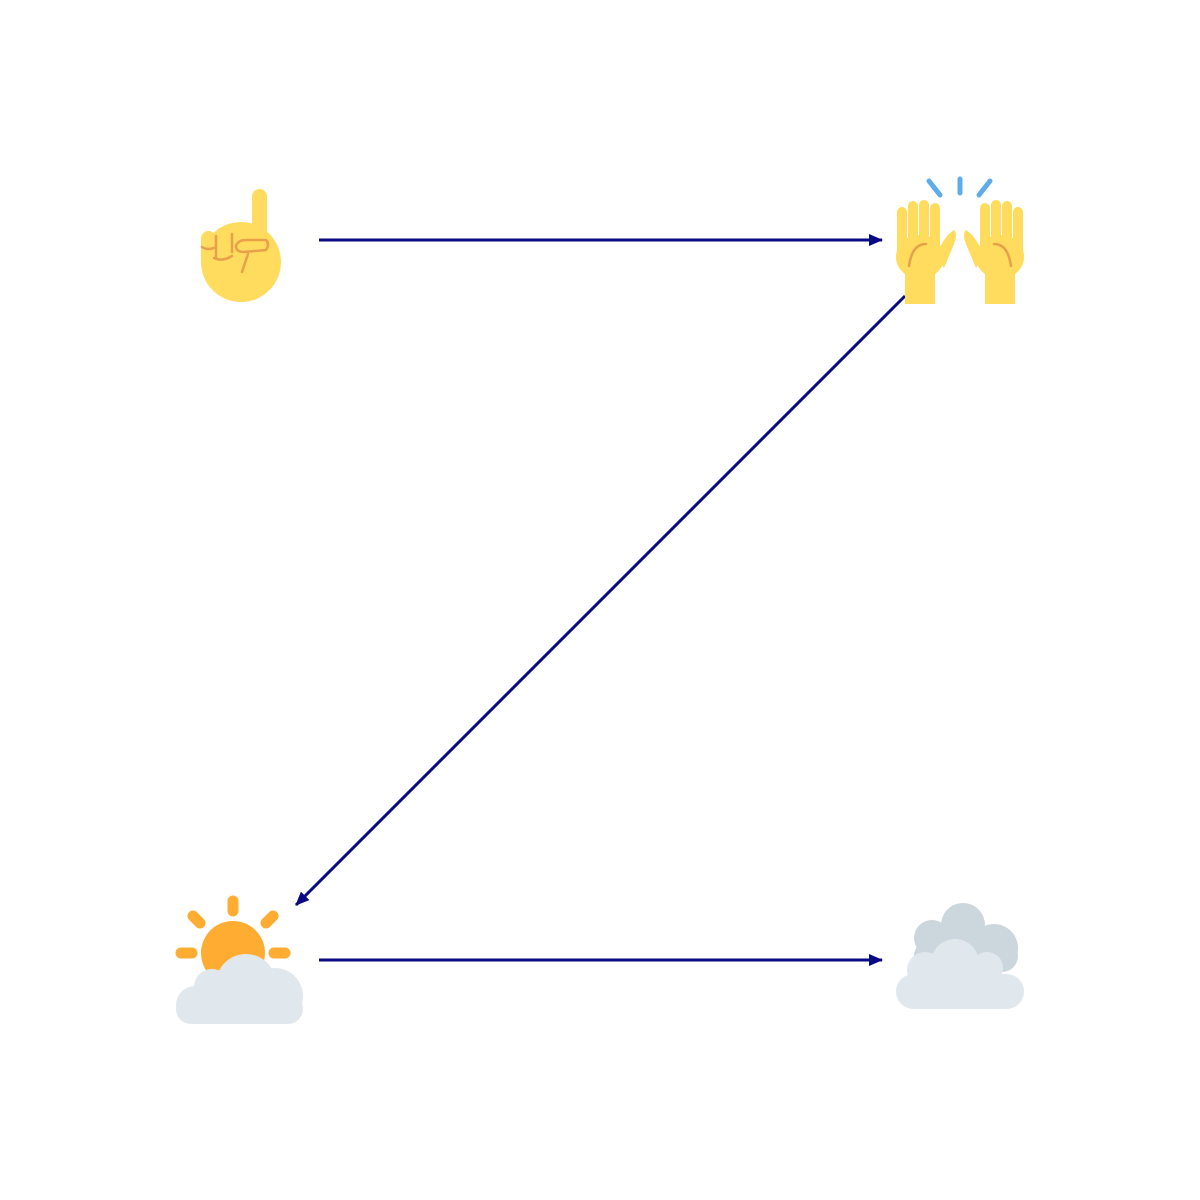  What do you see at coordinates (960, 956) in the screenshot?
I see `cloud-icon` at bounding box center [960, 956].